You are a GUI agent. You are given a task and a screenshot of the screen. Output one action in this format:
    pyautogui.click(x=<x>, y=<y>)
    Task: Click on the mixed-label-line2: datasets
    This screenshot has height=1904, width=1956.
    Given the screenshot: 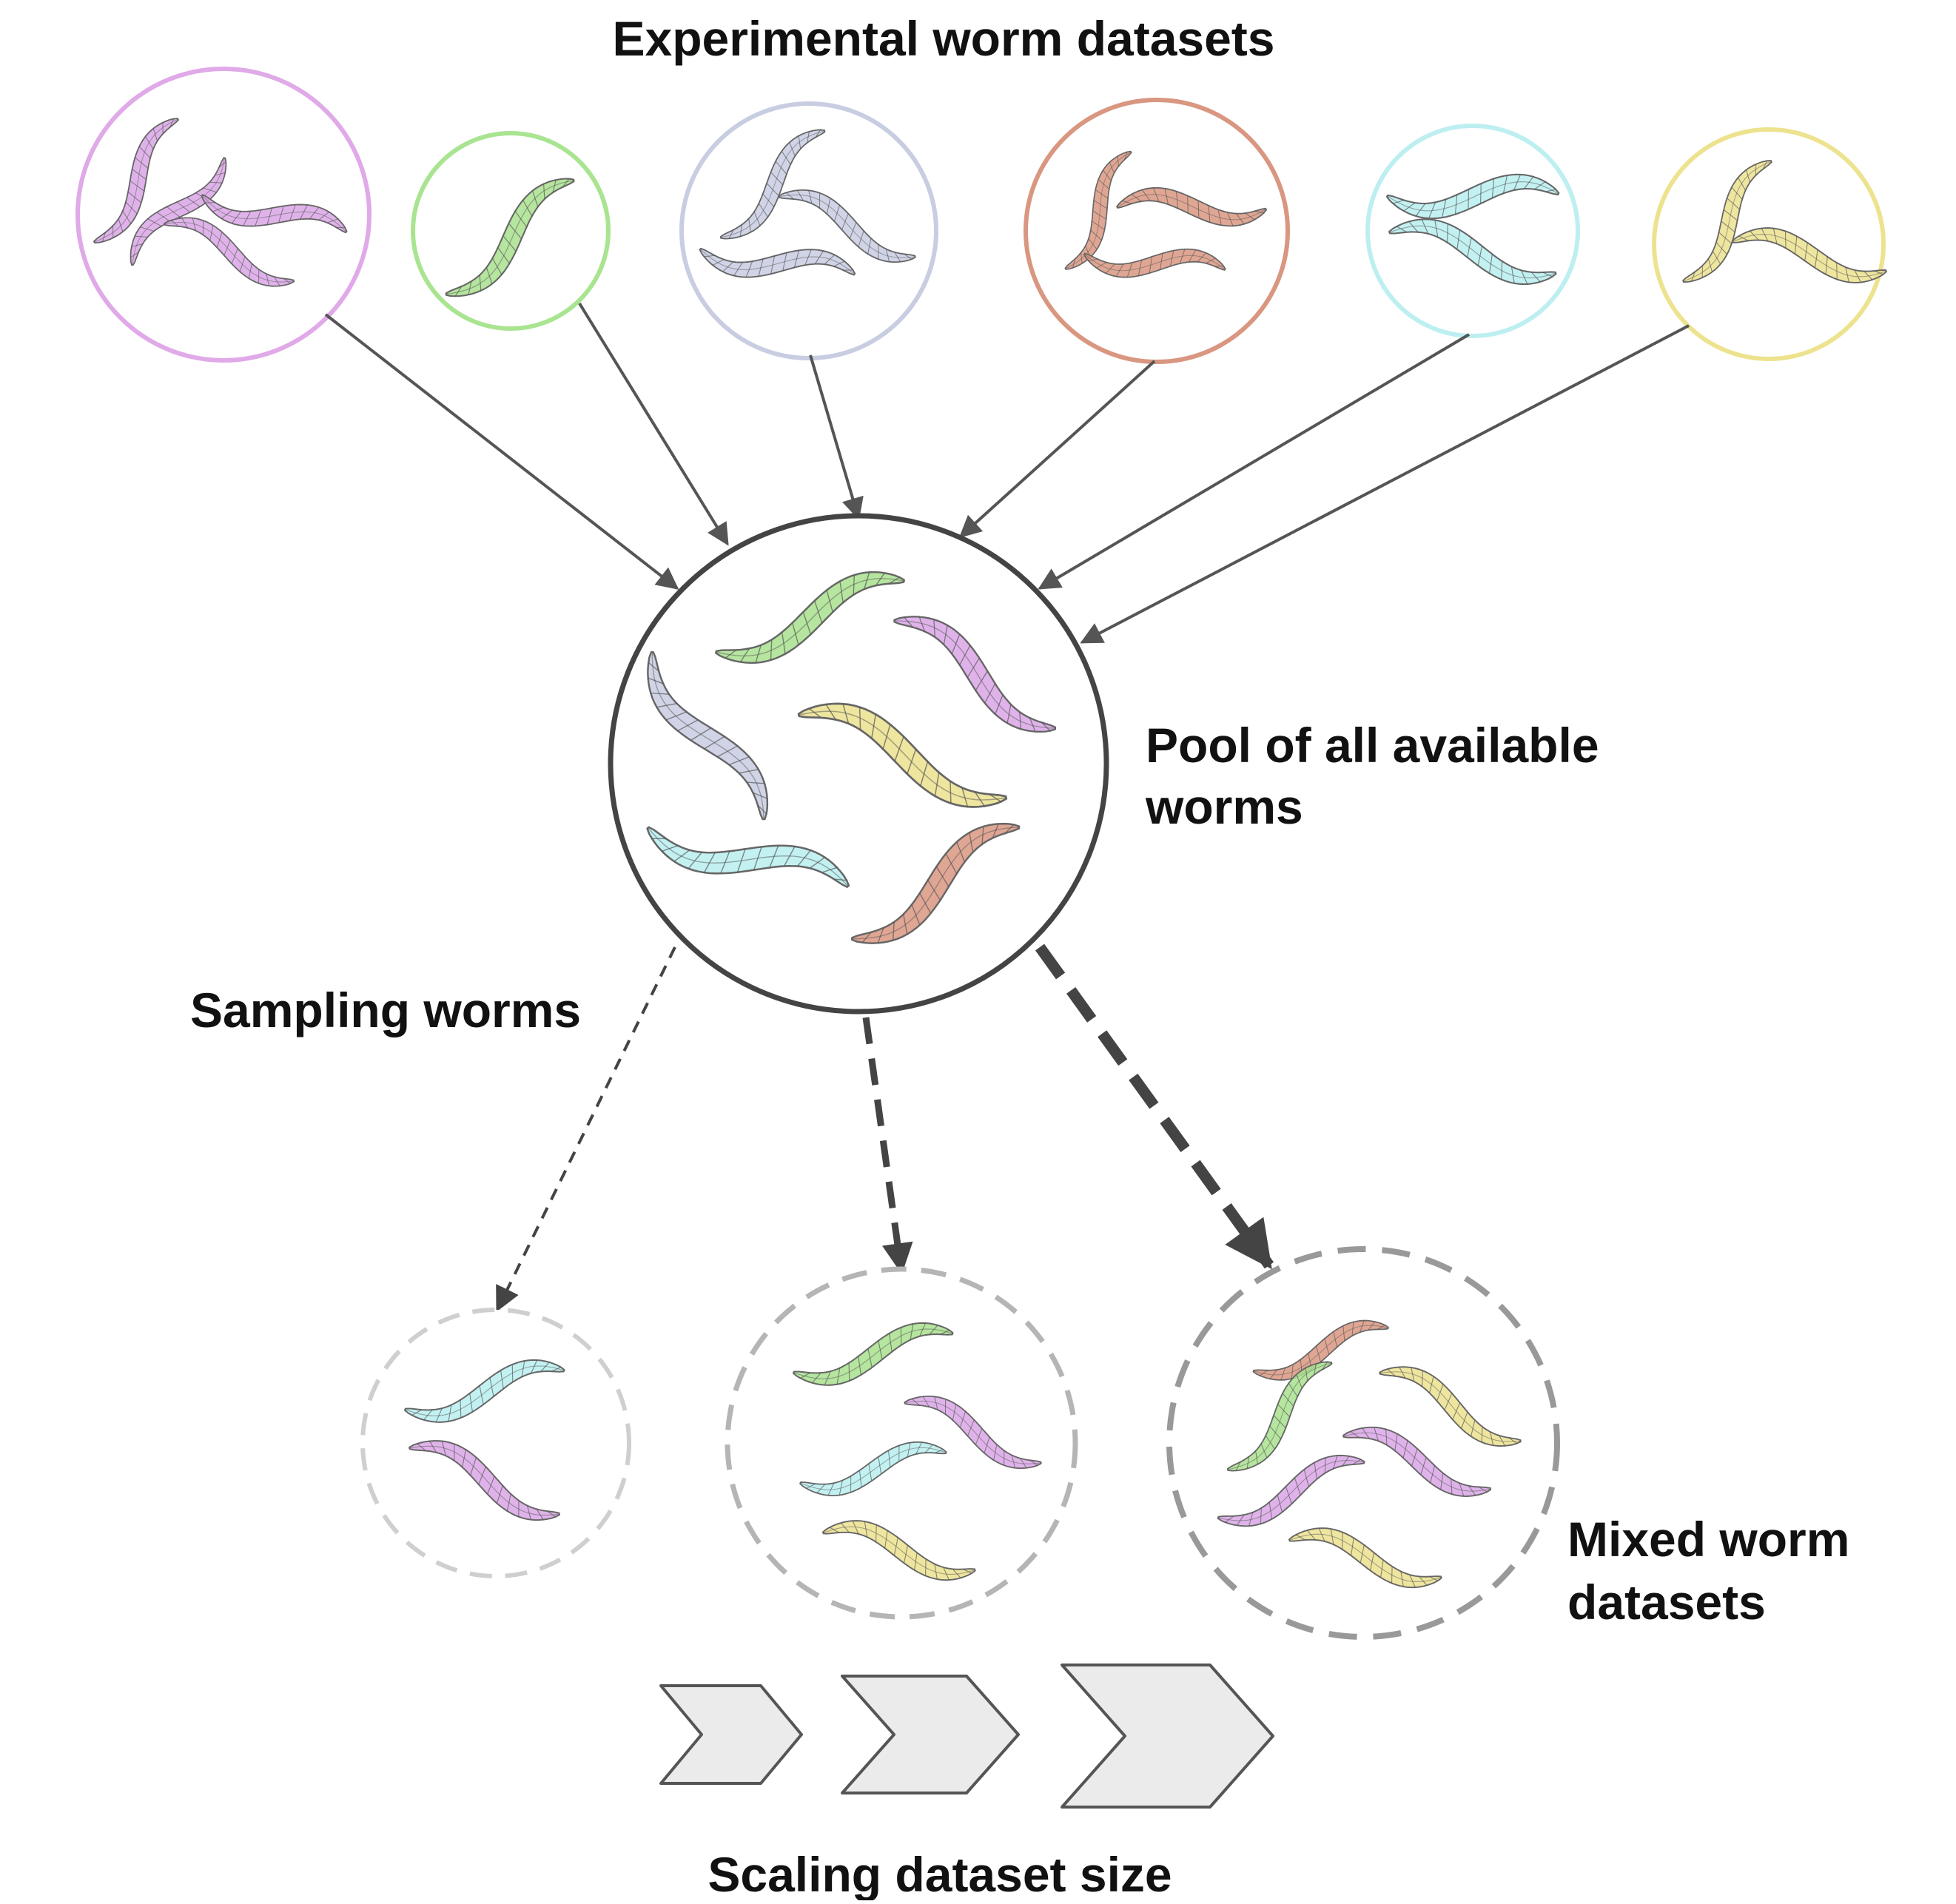 What is the action you would take?
    pyautogui.click(x=1666, y=1602)
    